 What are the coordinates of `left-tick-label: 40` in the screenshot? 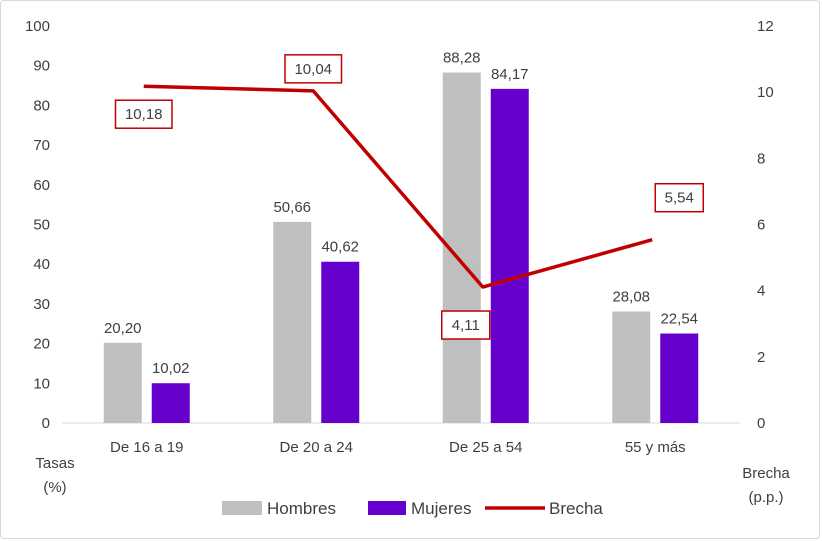 It's located at (41, 264).